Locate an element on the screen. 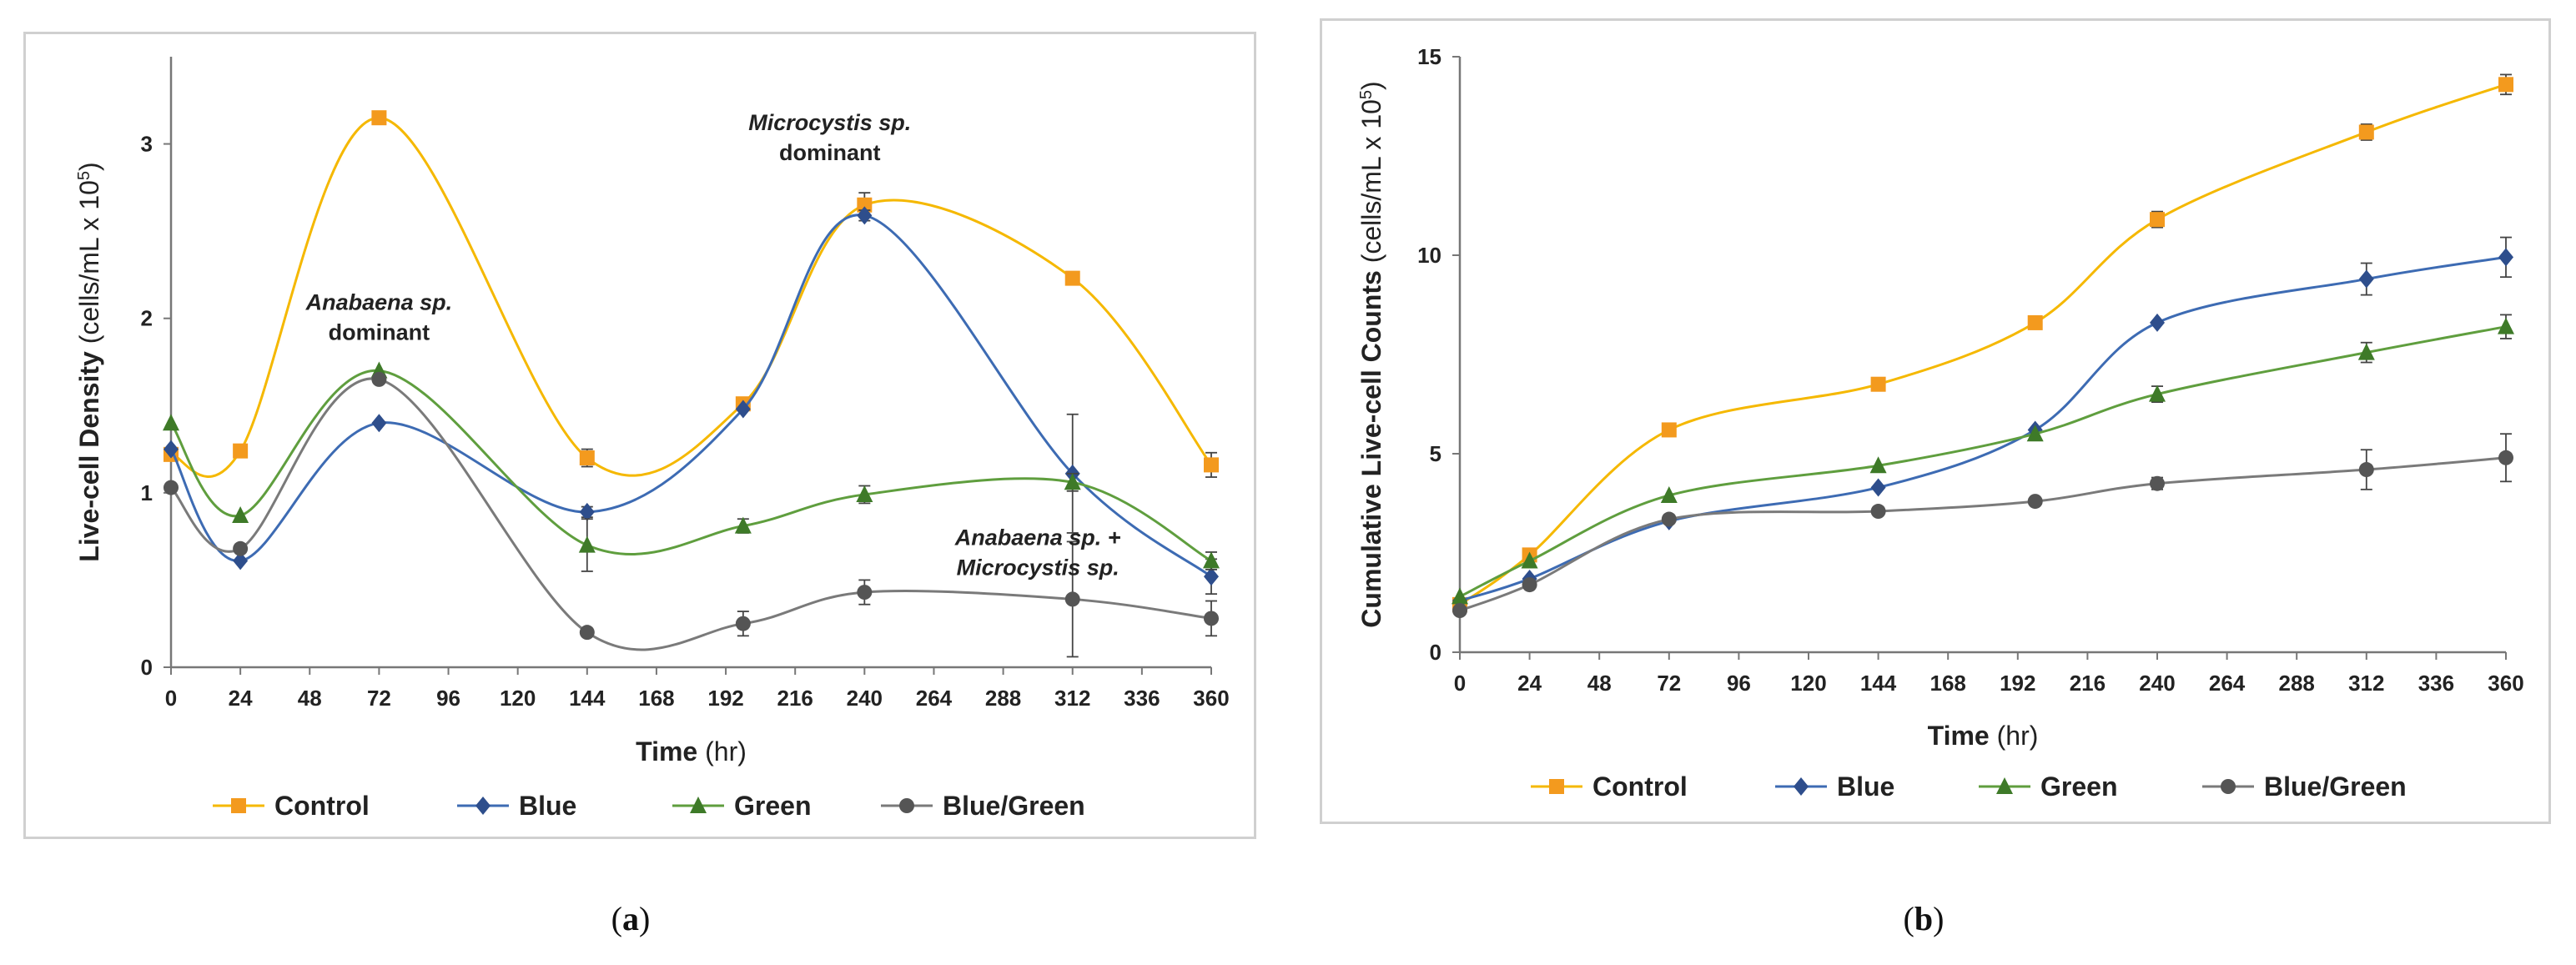  legend-marker-green is located at coordinates (698, 805).